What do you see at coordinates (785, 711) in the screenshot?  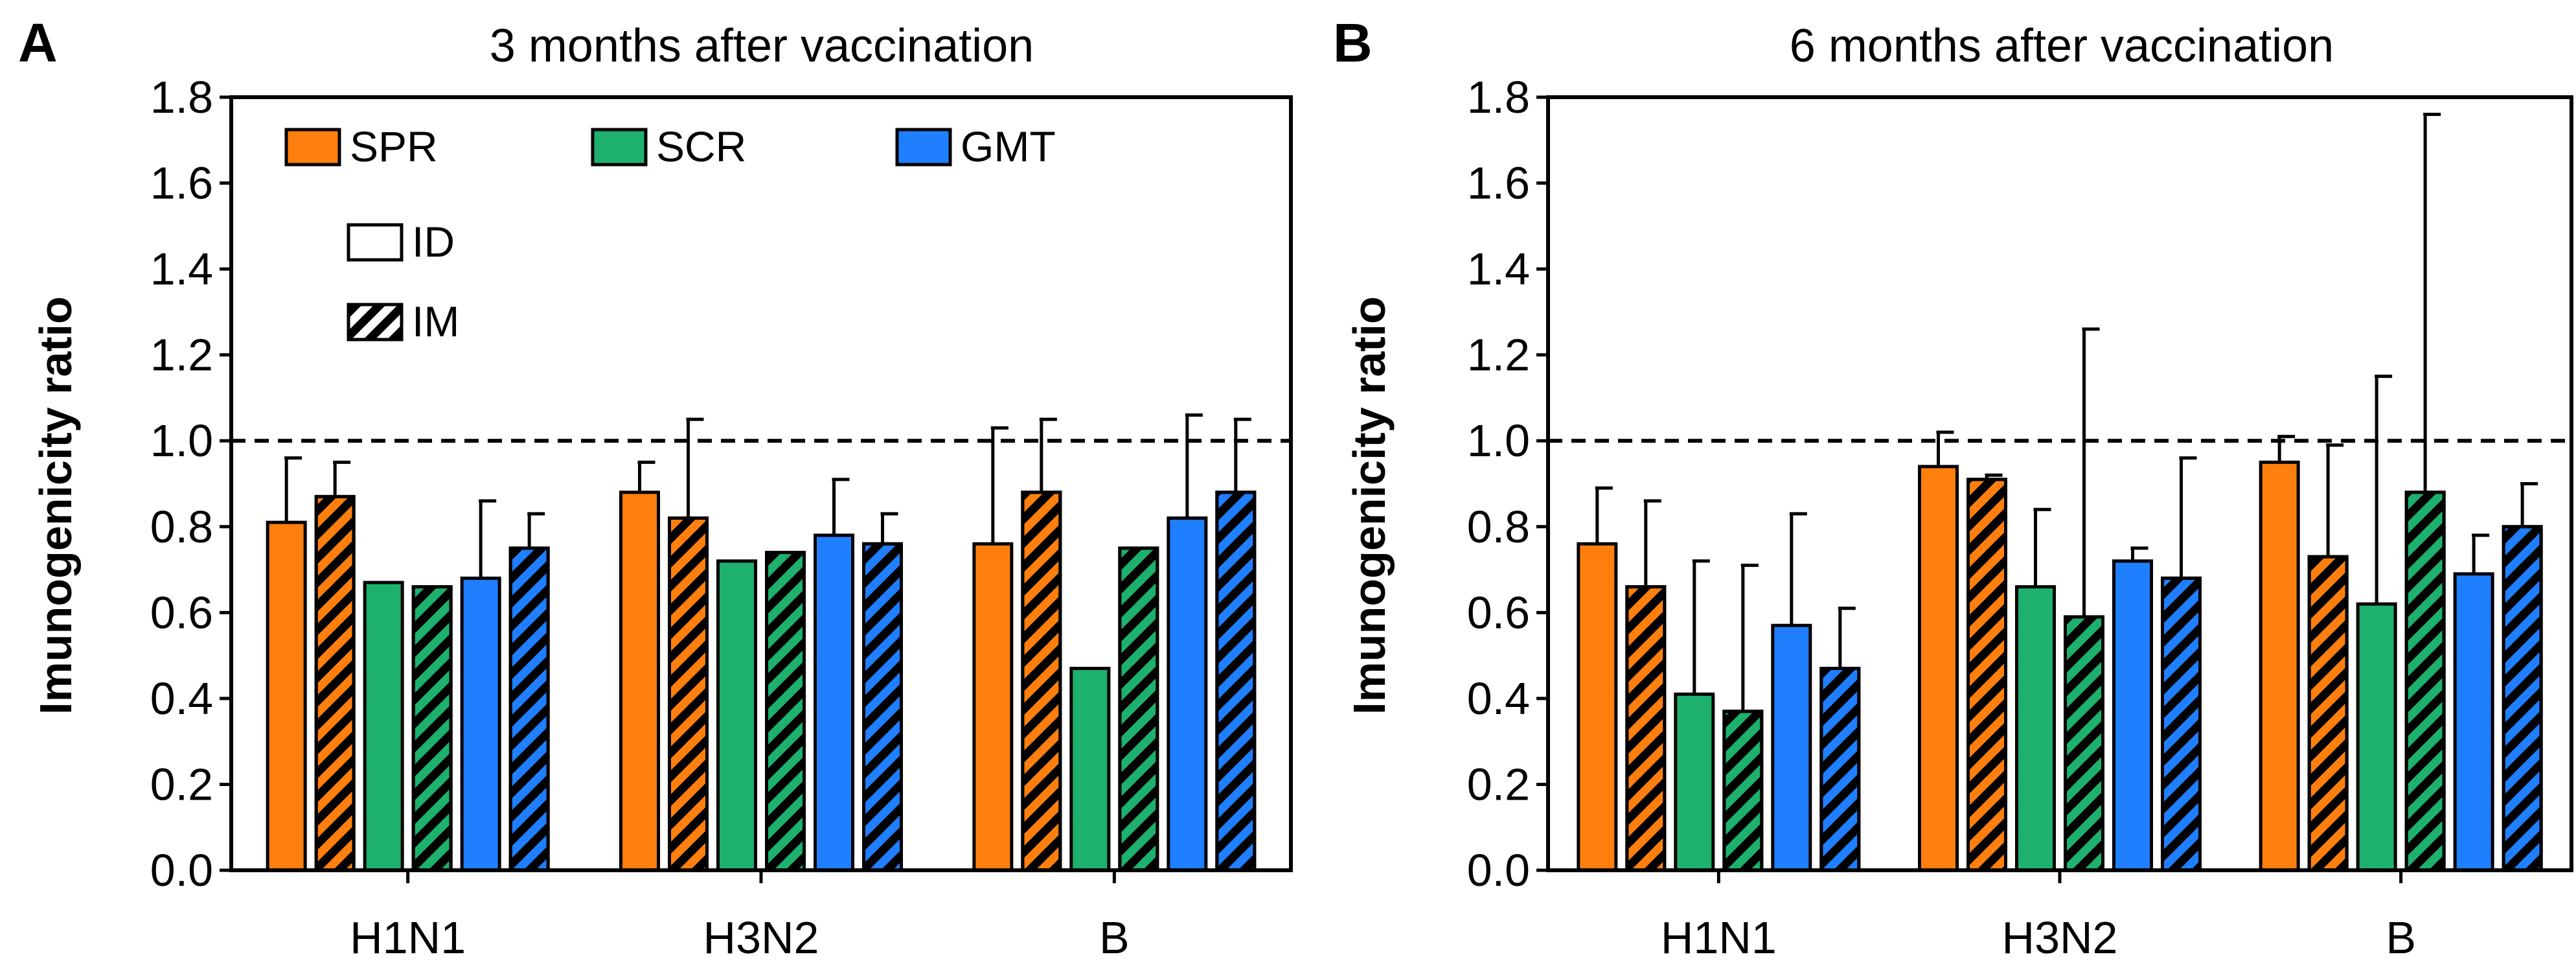 I see `panel-a-bar-hatch-scr-im-h3n2` at bounding box center [785, 711].